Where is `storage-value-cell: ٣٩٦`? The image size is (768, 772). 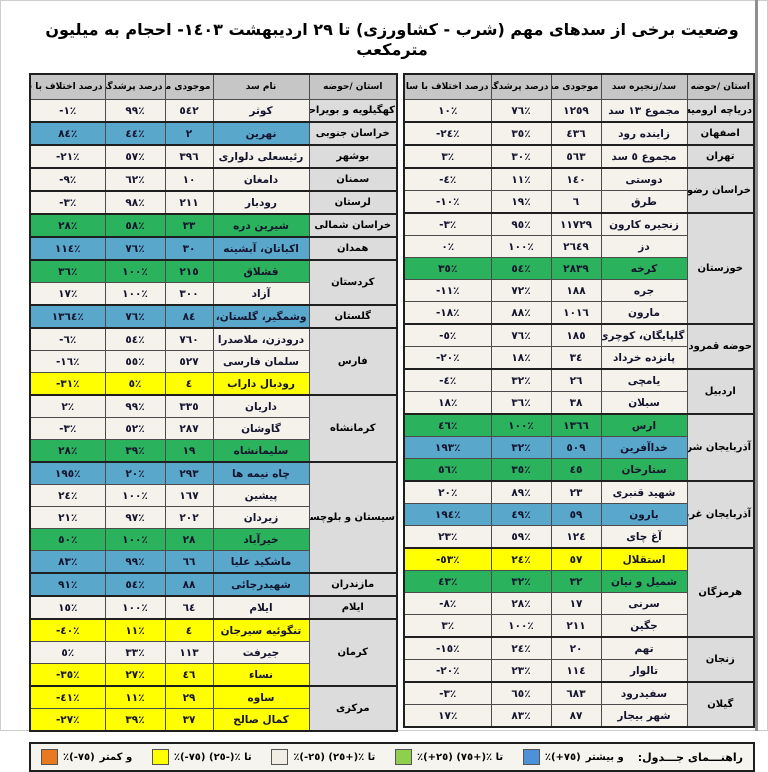
storage-value-cell: ٣٩٦ is located at coordinates (189, 156).